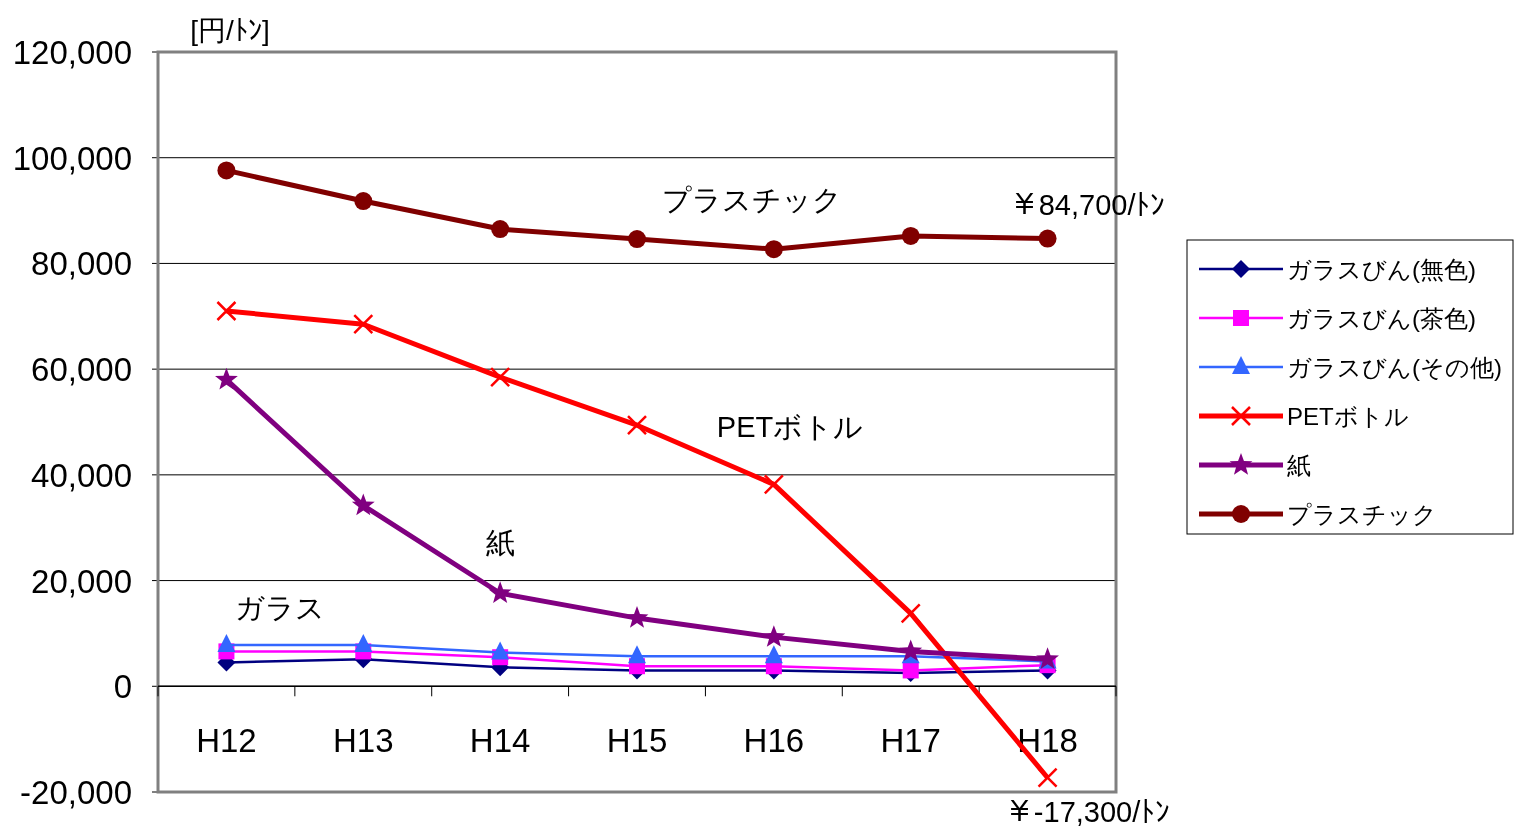 This screenshot has height=827, width=1517. Describe the element at coordinates (81, 581) in the screenshot. I see `y-tick-label: 20,000` at that location.